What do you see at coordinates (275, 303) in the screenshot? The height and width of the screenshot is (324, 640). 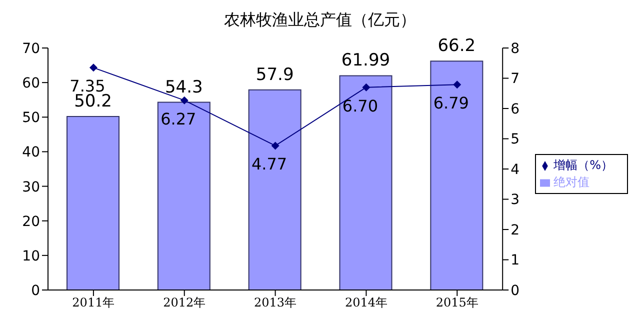 I see `x-tick-label: 2013年` at bounding box center [275, 303].